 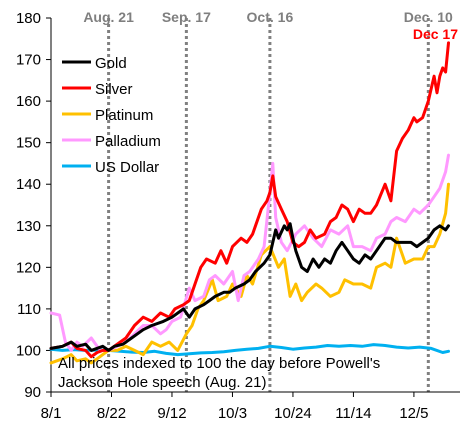 What do you see at coordinates (51, 413) in the screenshot?
I see `x-tick-label: 8/1` at bounding box center [51, 413].